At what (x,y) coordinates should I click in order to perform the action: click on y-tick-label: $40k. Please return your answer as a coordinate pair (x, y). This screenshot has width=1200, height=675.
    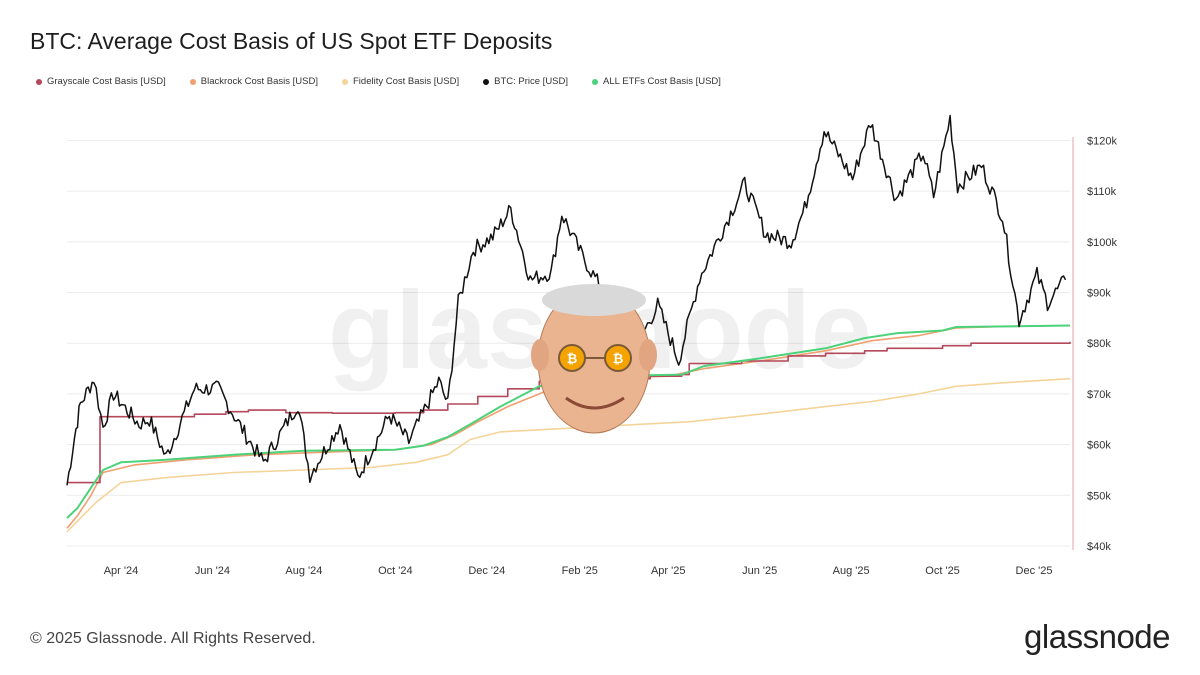
    Looking at the image, I should click on (1099, 547).